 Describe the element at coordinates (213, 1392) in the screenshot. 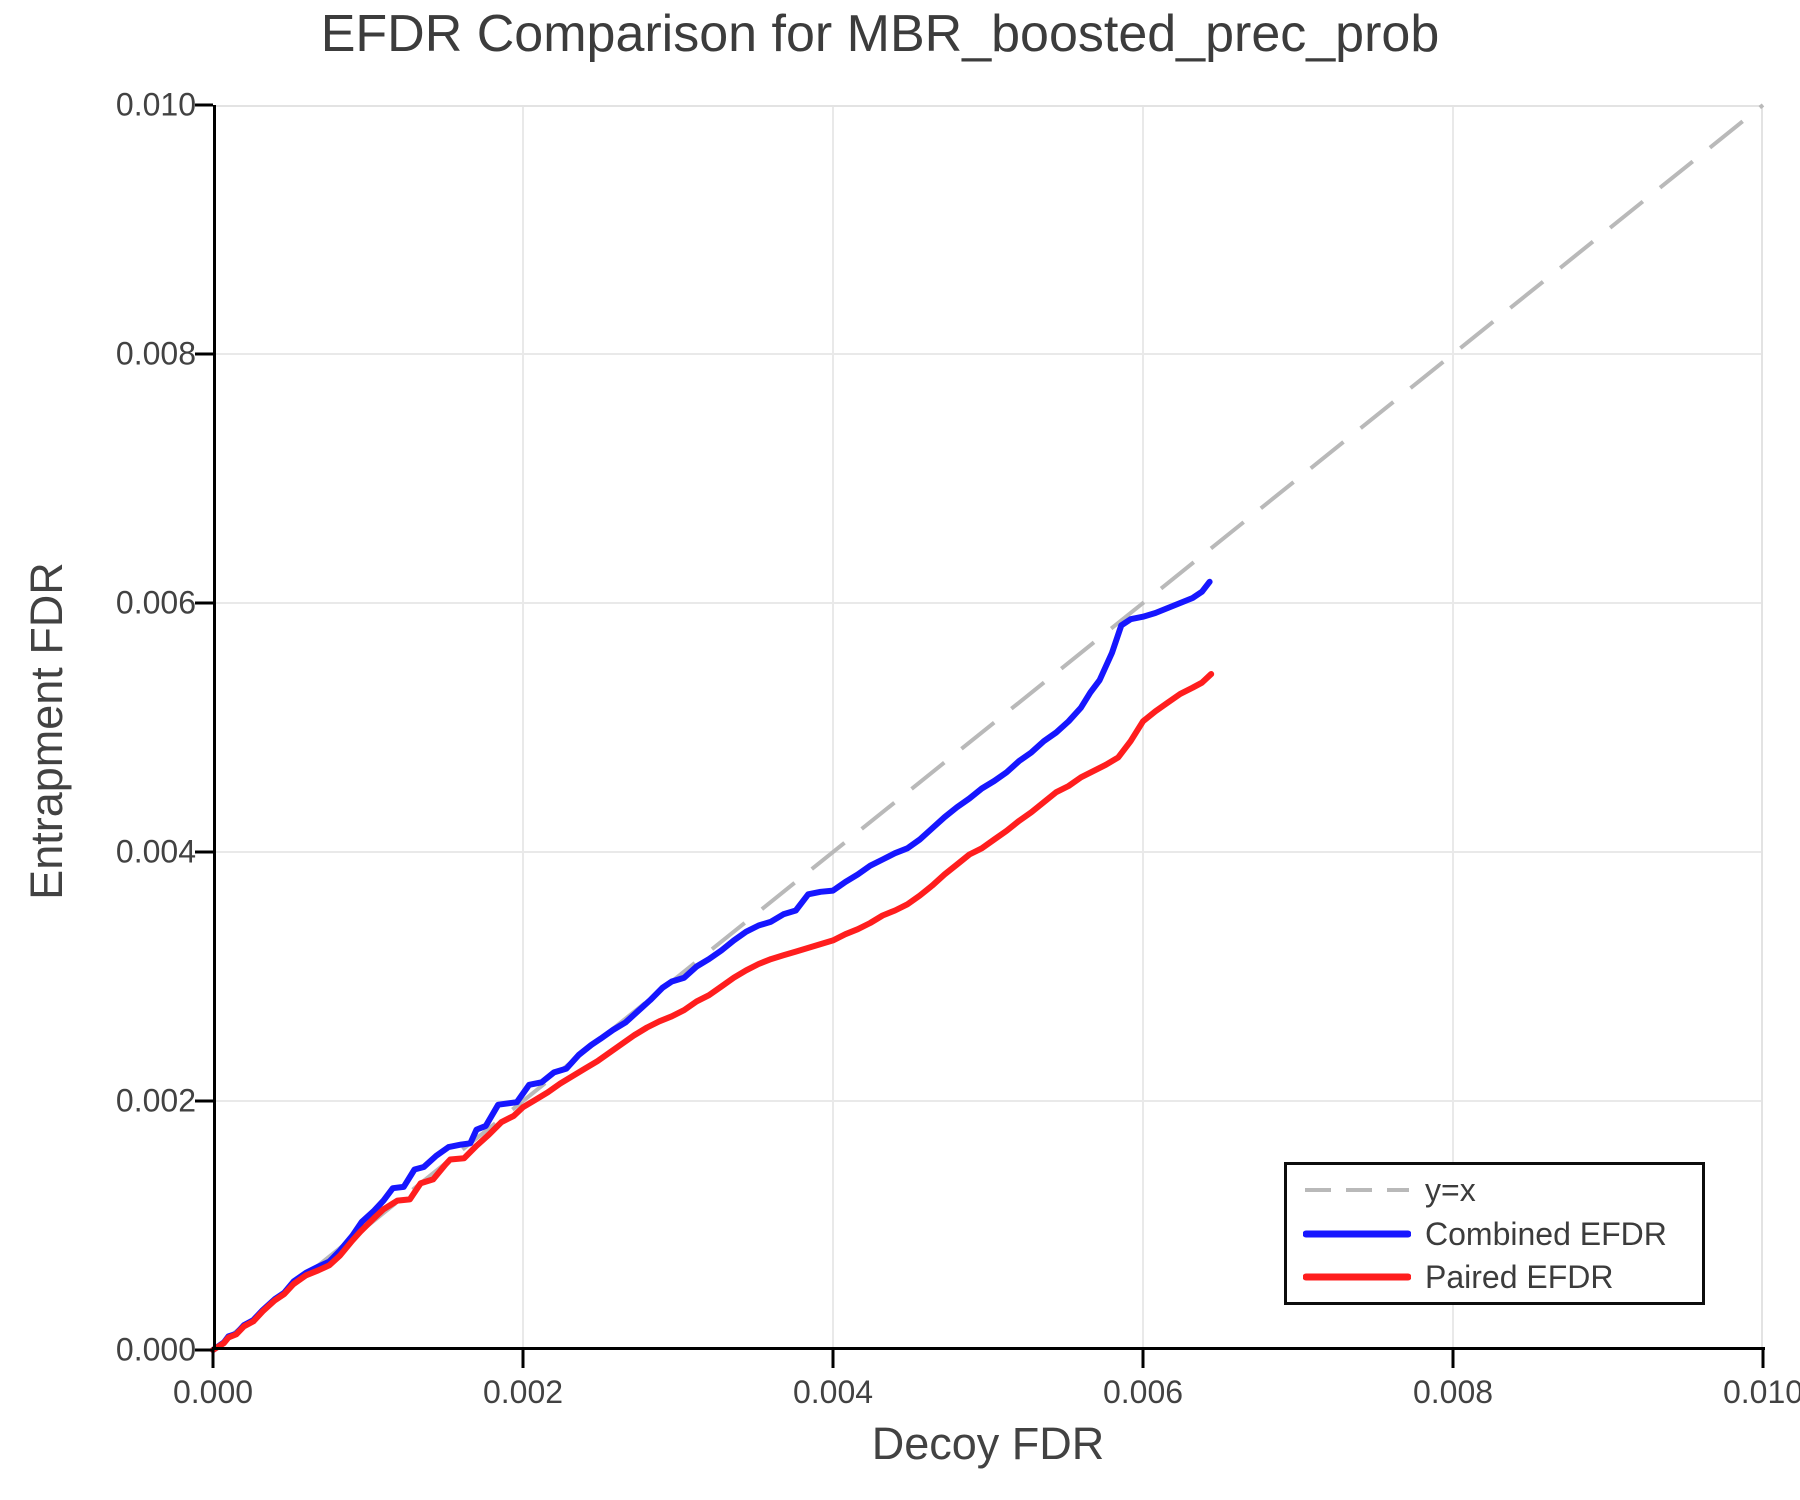

I see `x-tick-label: 0.000` at that location.